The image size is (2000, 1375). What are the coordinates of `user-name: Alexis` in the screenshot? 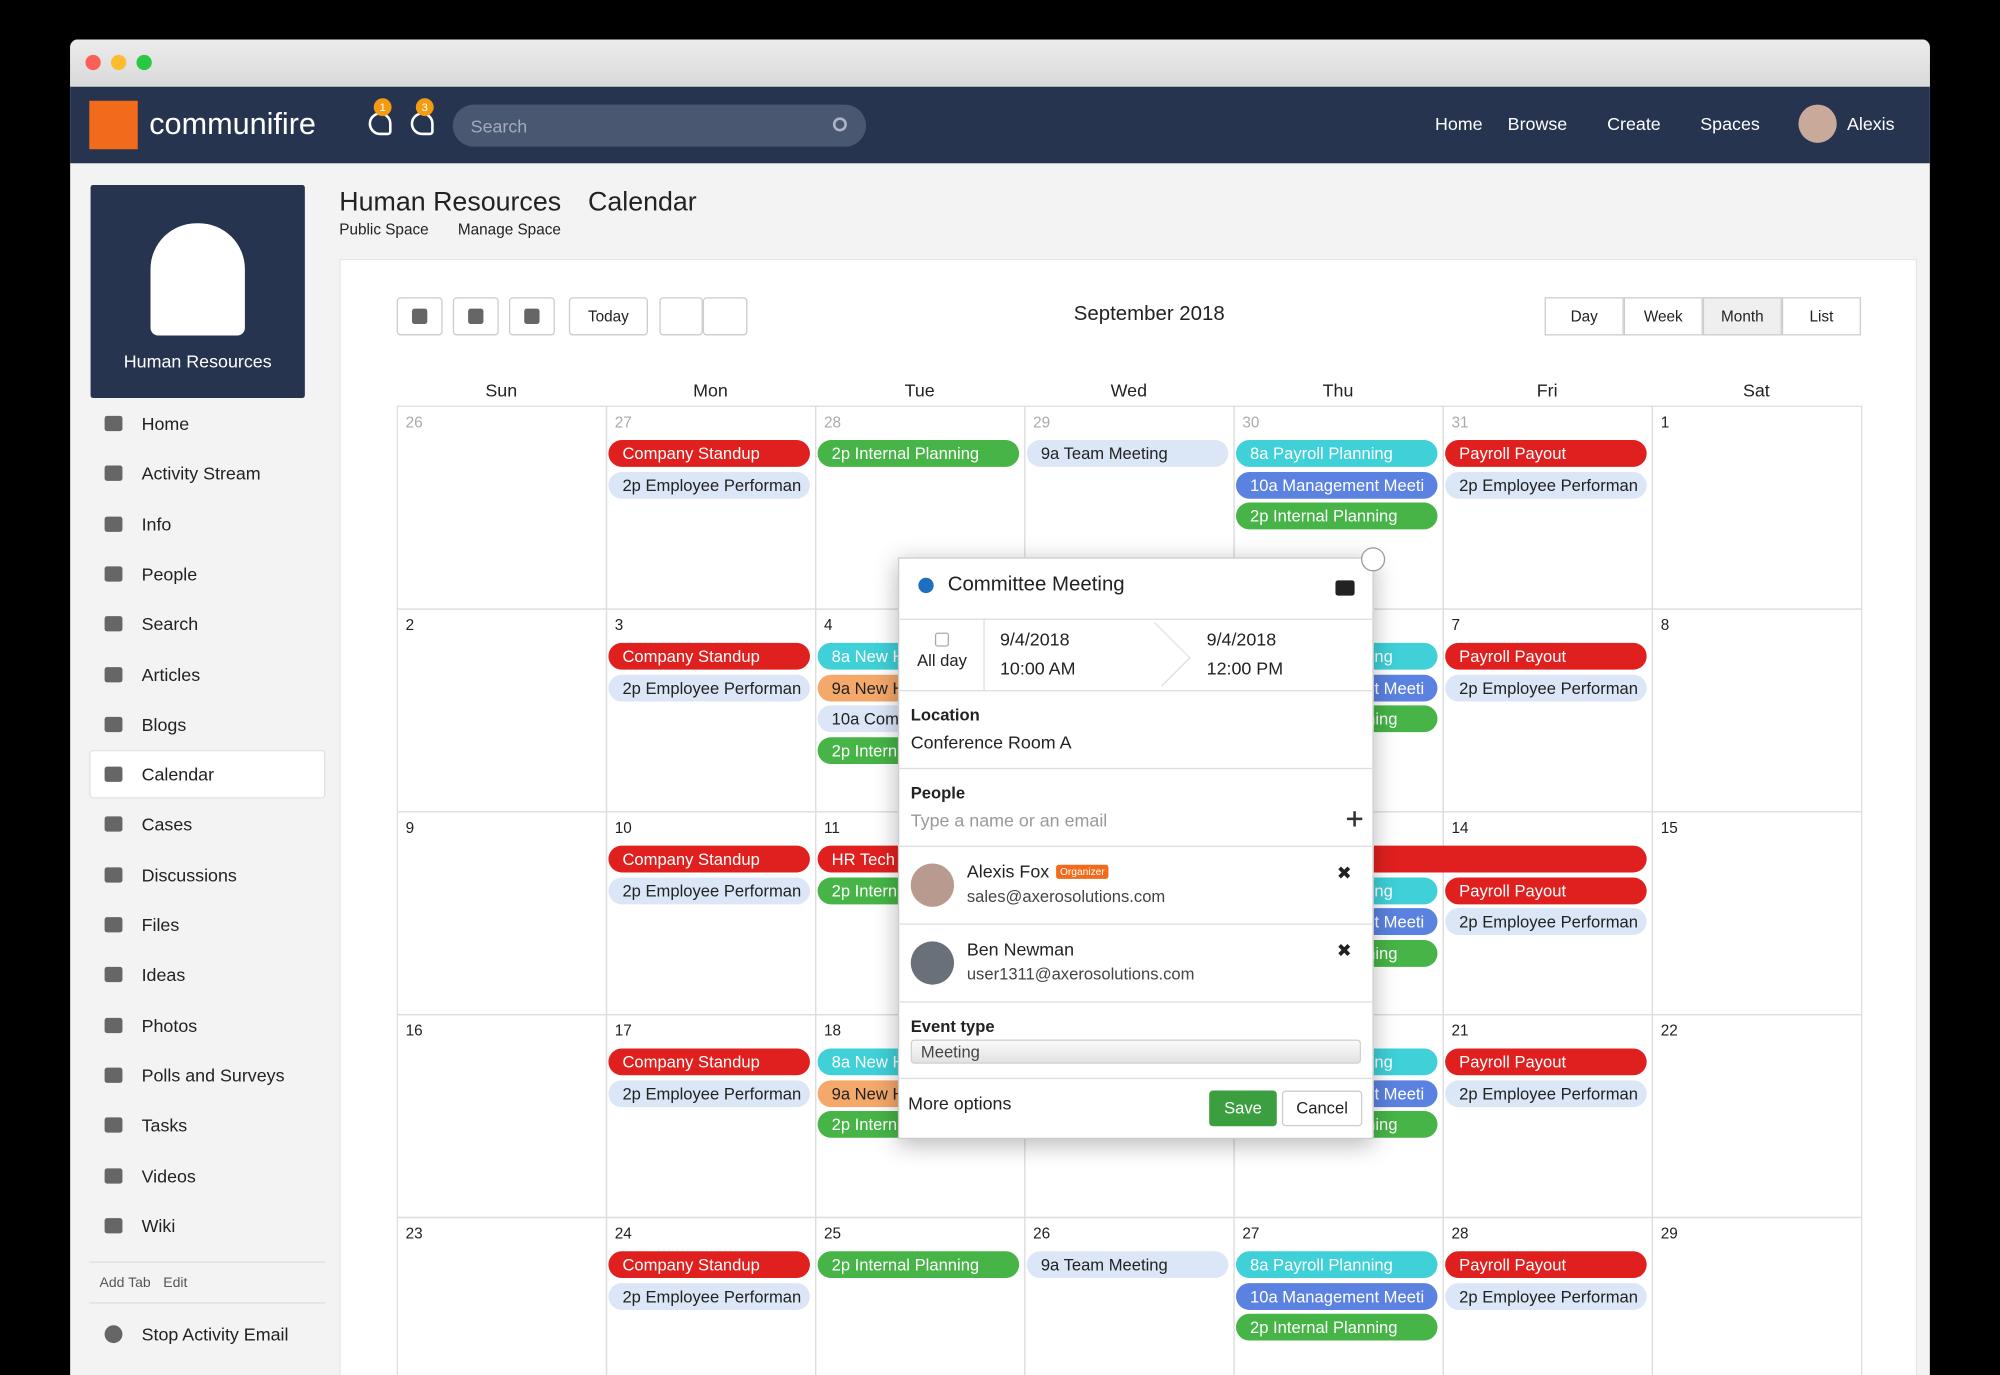 It's located at (1870, 123).